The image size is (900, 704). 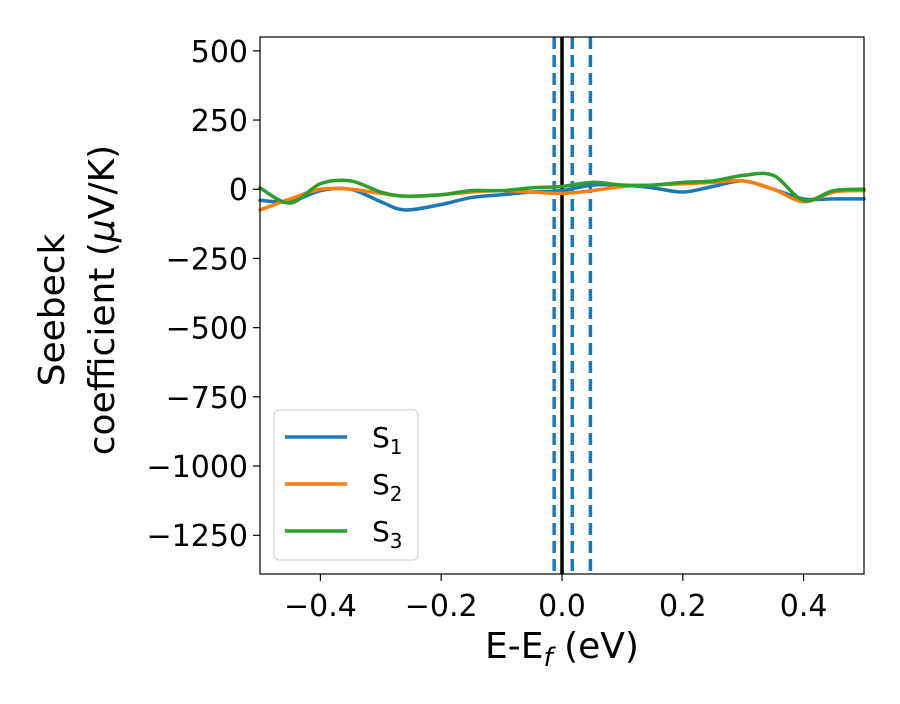 I want to click on x-tick-label: −0.4, so click(x=320, y=606).